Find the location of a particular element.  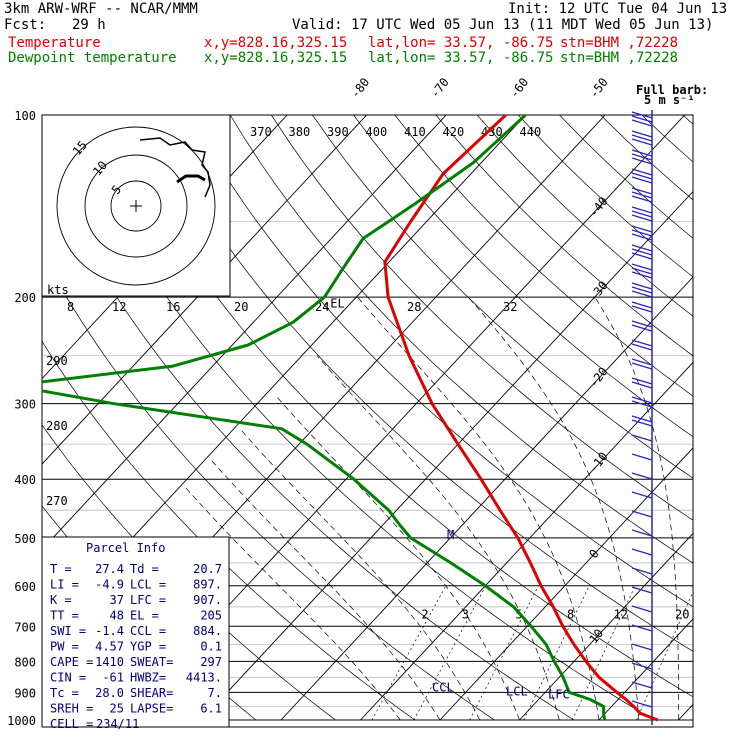

temperature-tick--20: -20 is located at coordinates (598, 377).